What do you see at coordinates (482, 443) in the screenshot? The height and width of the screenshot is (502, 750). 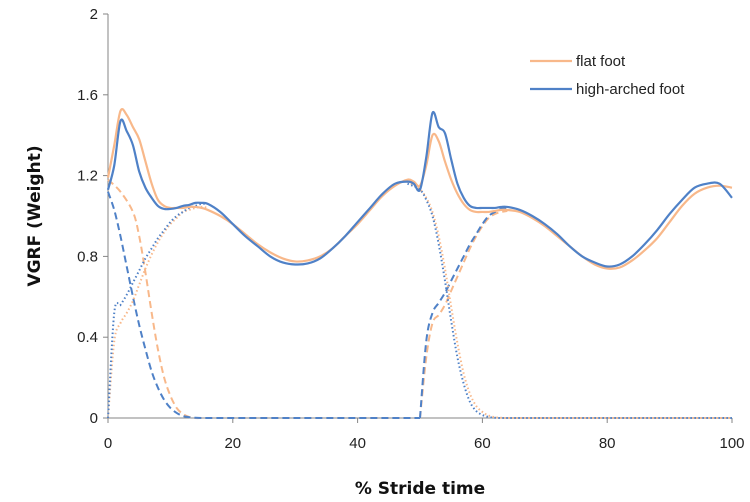 I see `x-tick-label: 60` at bounding box center [482, 443].